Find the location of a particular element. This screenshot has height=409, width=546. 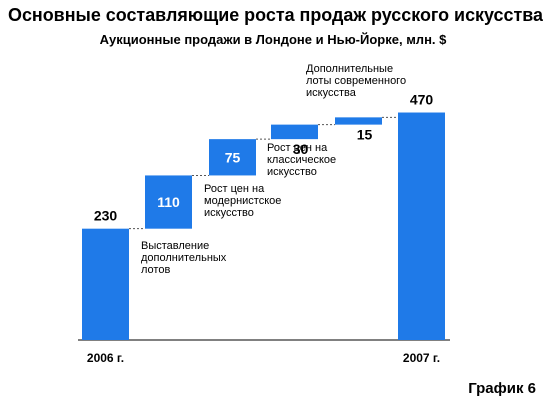

annotation-line: лотов is located at coordinates (155, 270).